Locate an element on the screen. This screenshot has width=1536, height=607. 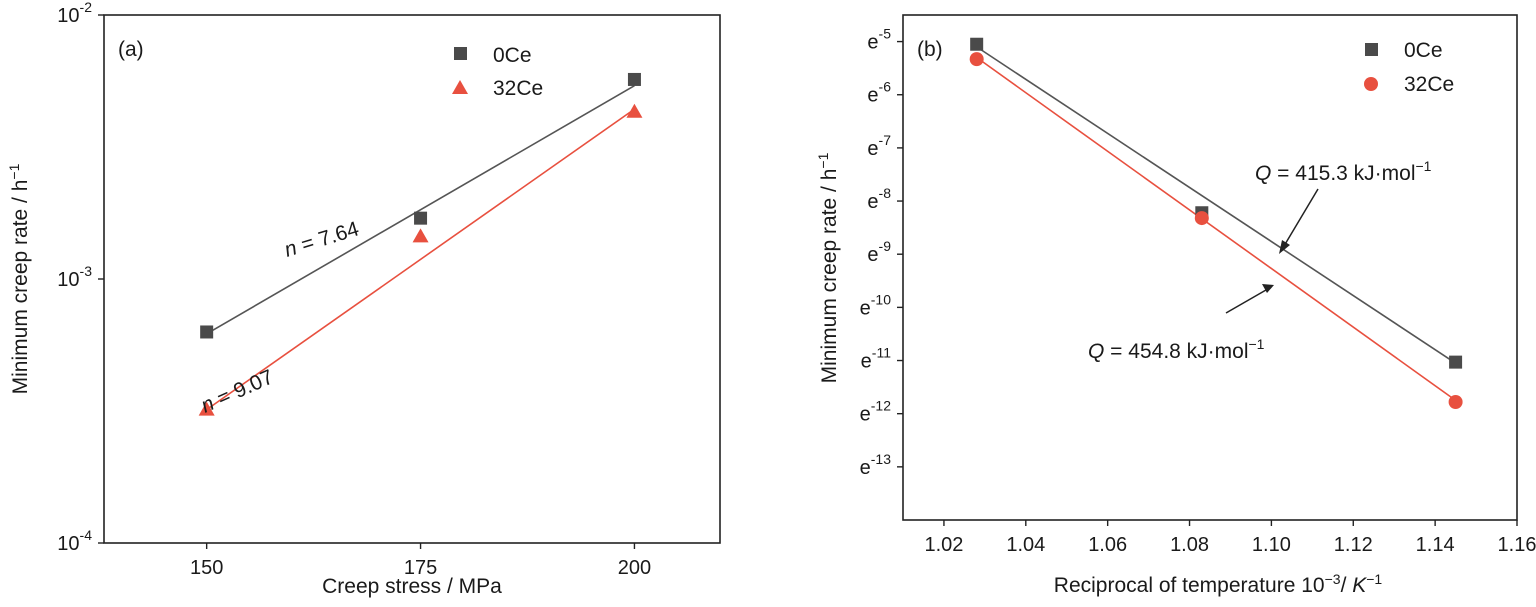
fit-line-32ce is located at coordinates (420, 259).